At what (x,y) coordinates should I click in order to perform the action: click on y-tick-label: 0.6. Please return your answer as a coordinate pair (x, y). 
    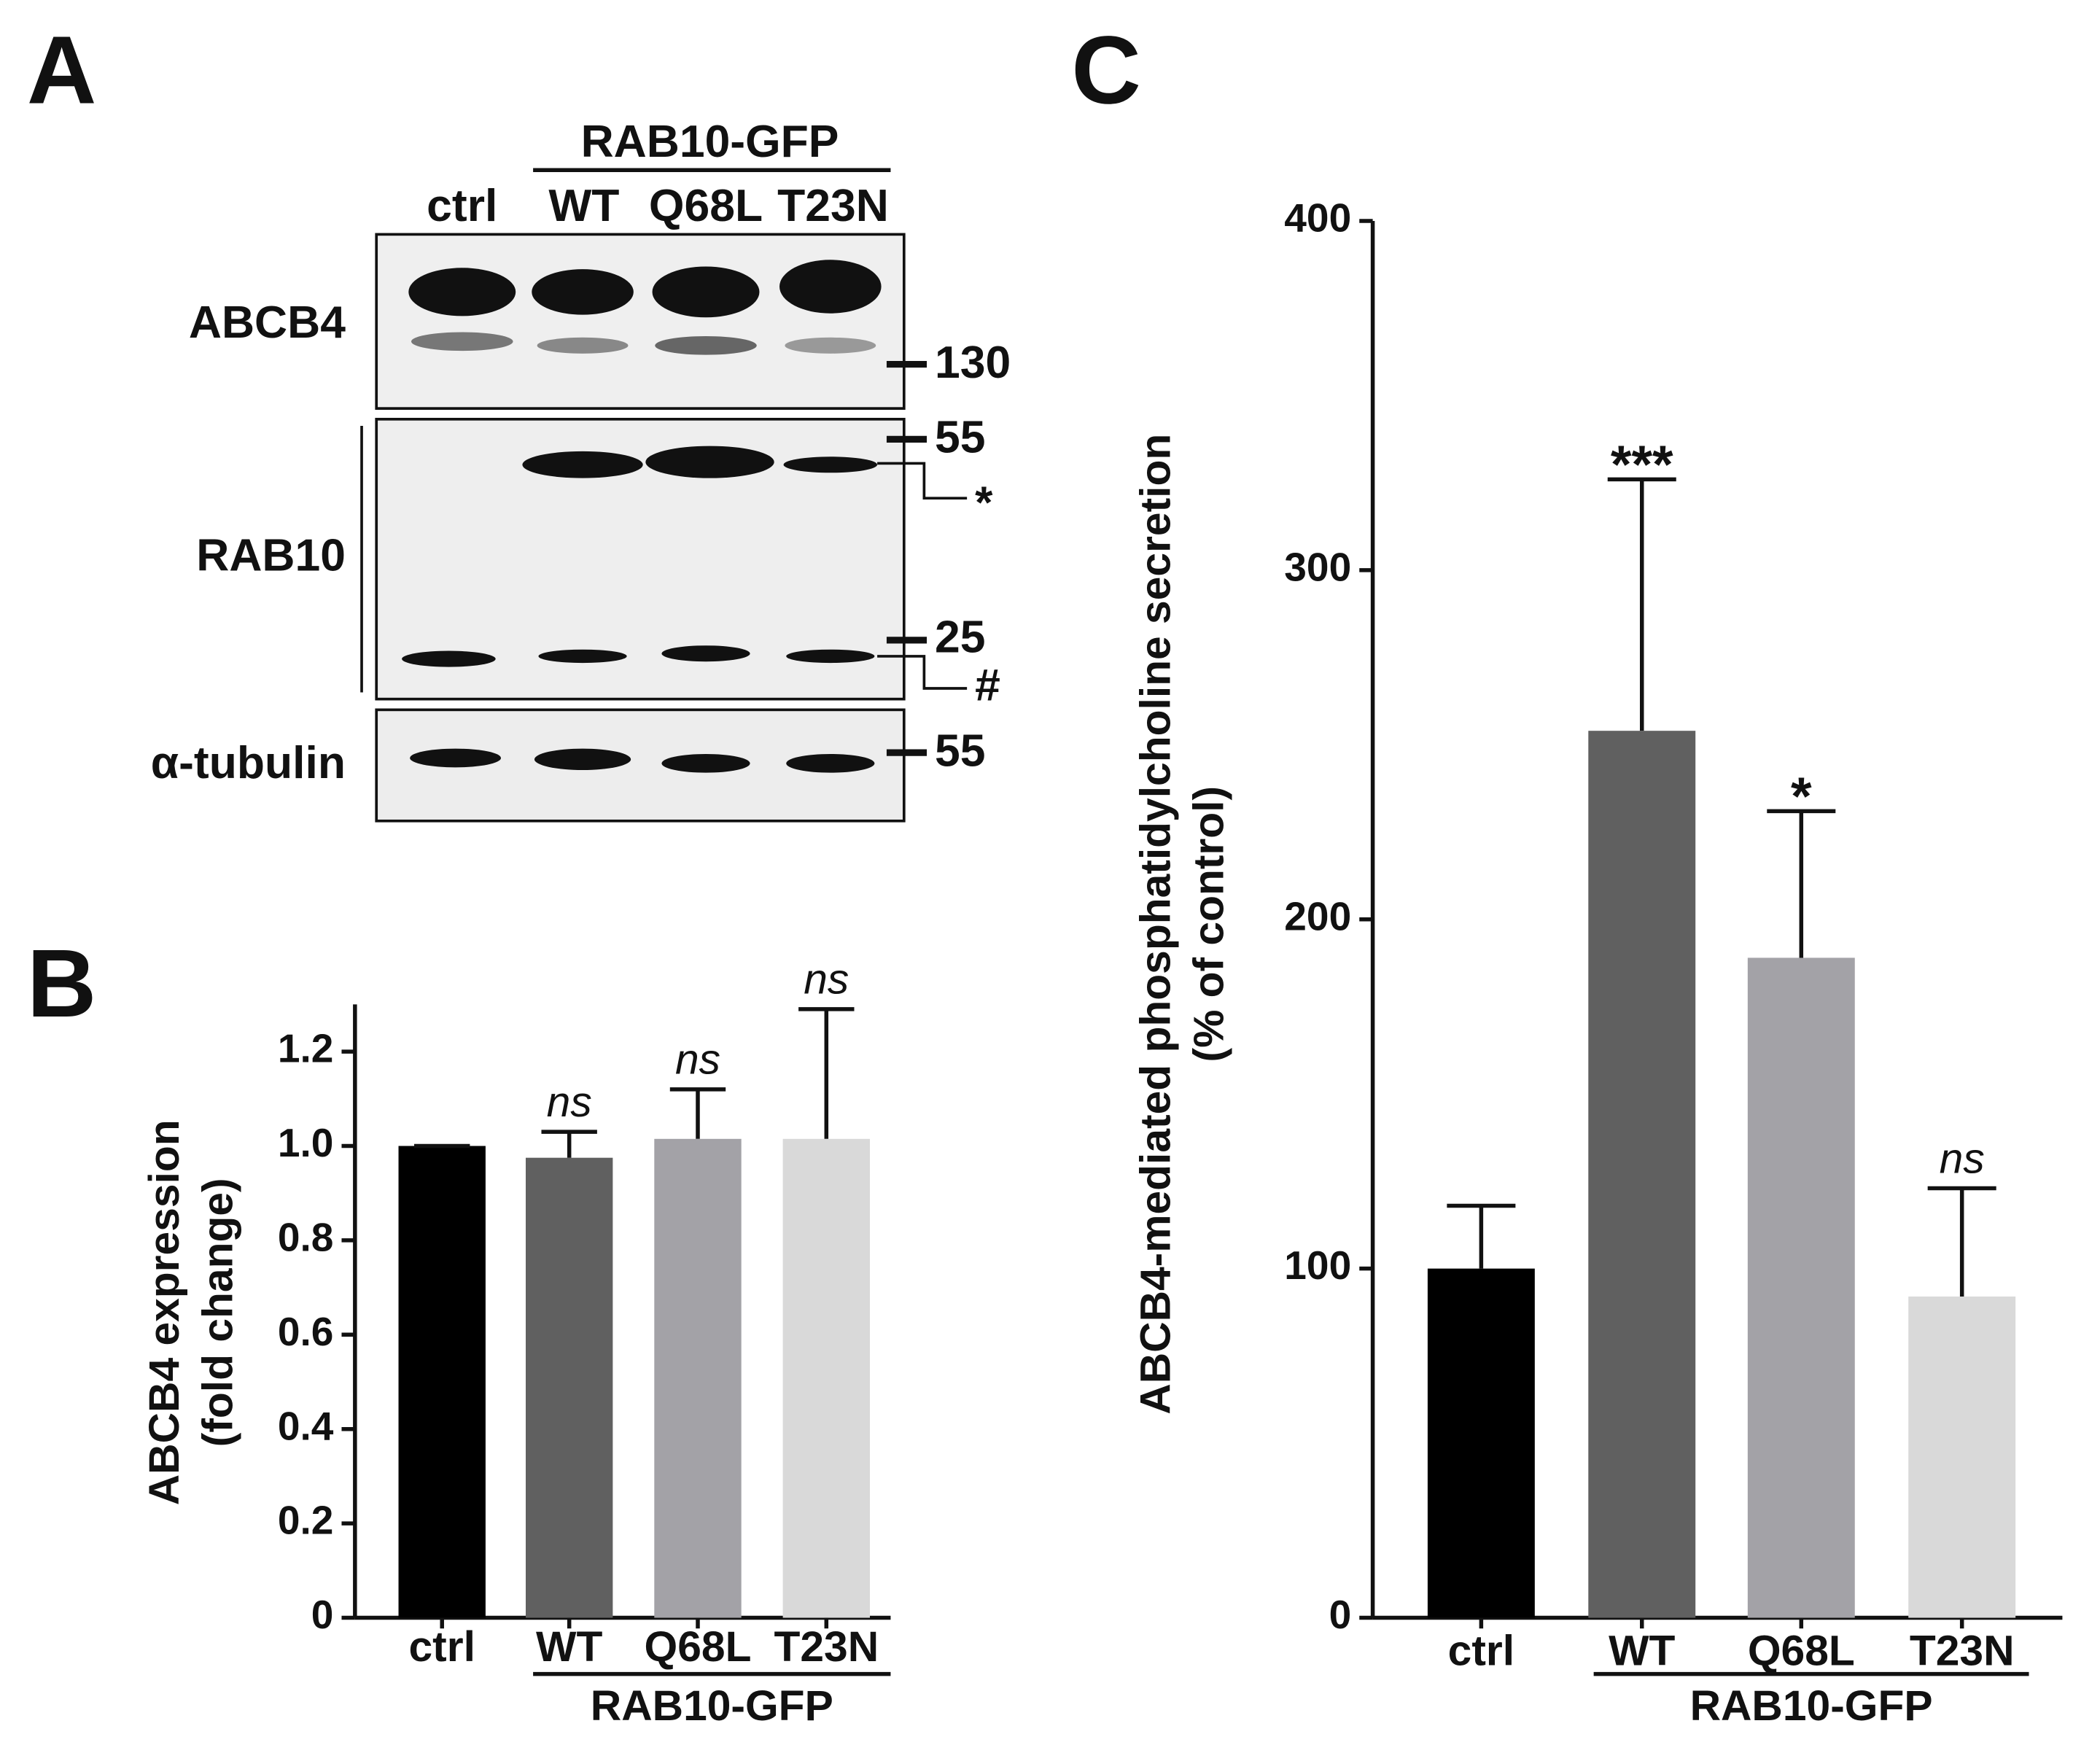
    Looking at the image, I should click on (306, 1331).